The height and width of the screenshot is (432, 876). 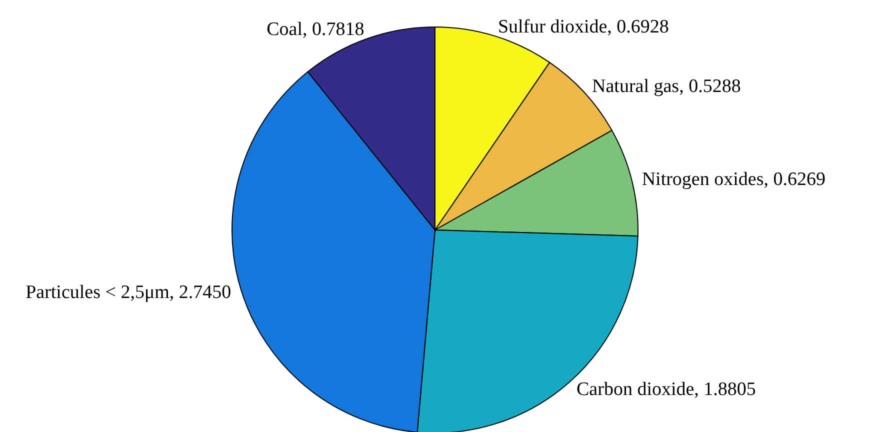 What do you see at coordinates (734, 179) in the screenshot?
I see `slice-label: Nitrogen oxides, 0.6269` at bounding box center [734, 179].